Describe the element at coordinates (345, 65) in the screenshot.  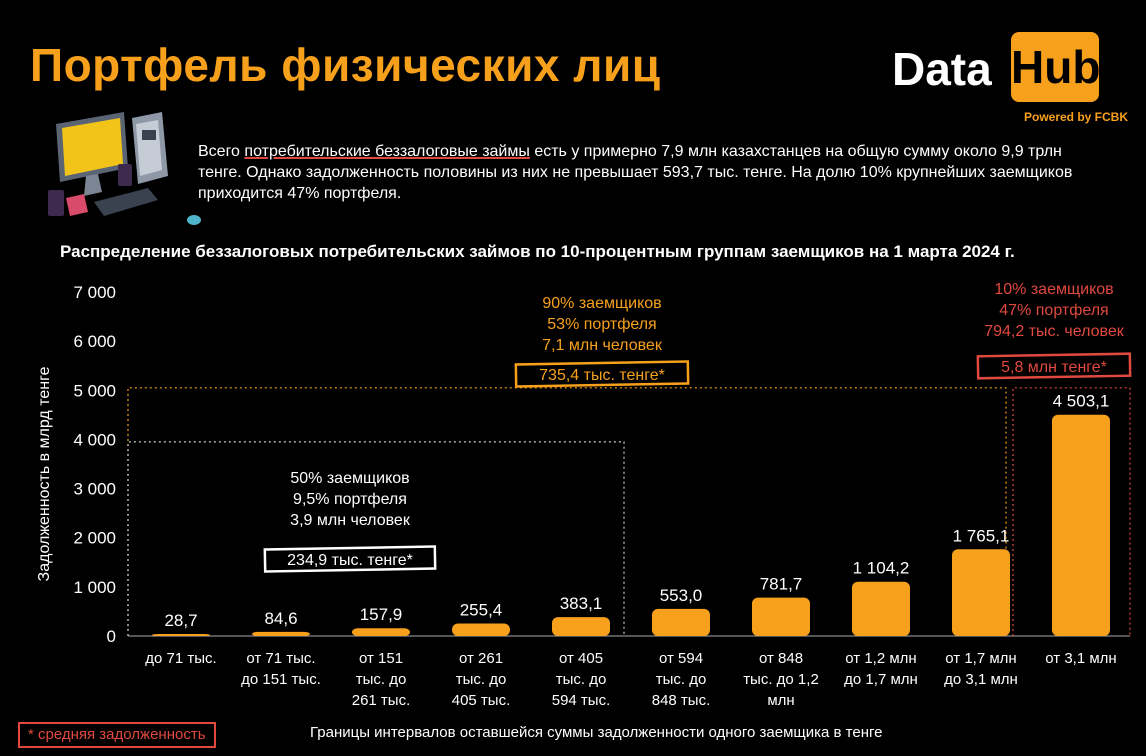
I see `page-title: Портфель физических лиц` at that location.